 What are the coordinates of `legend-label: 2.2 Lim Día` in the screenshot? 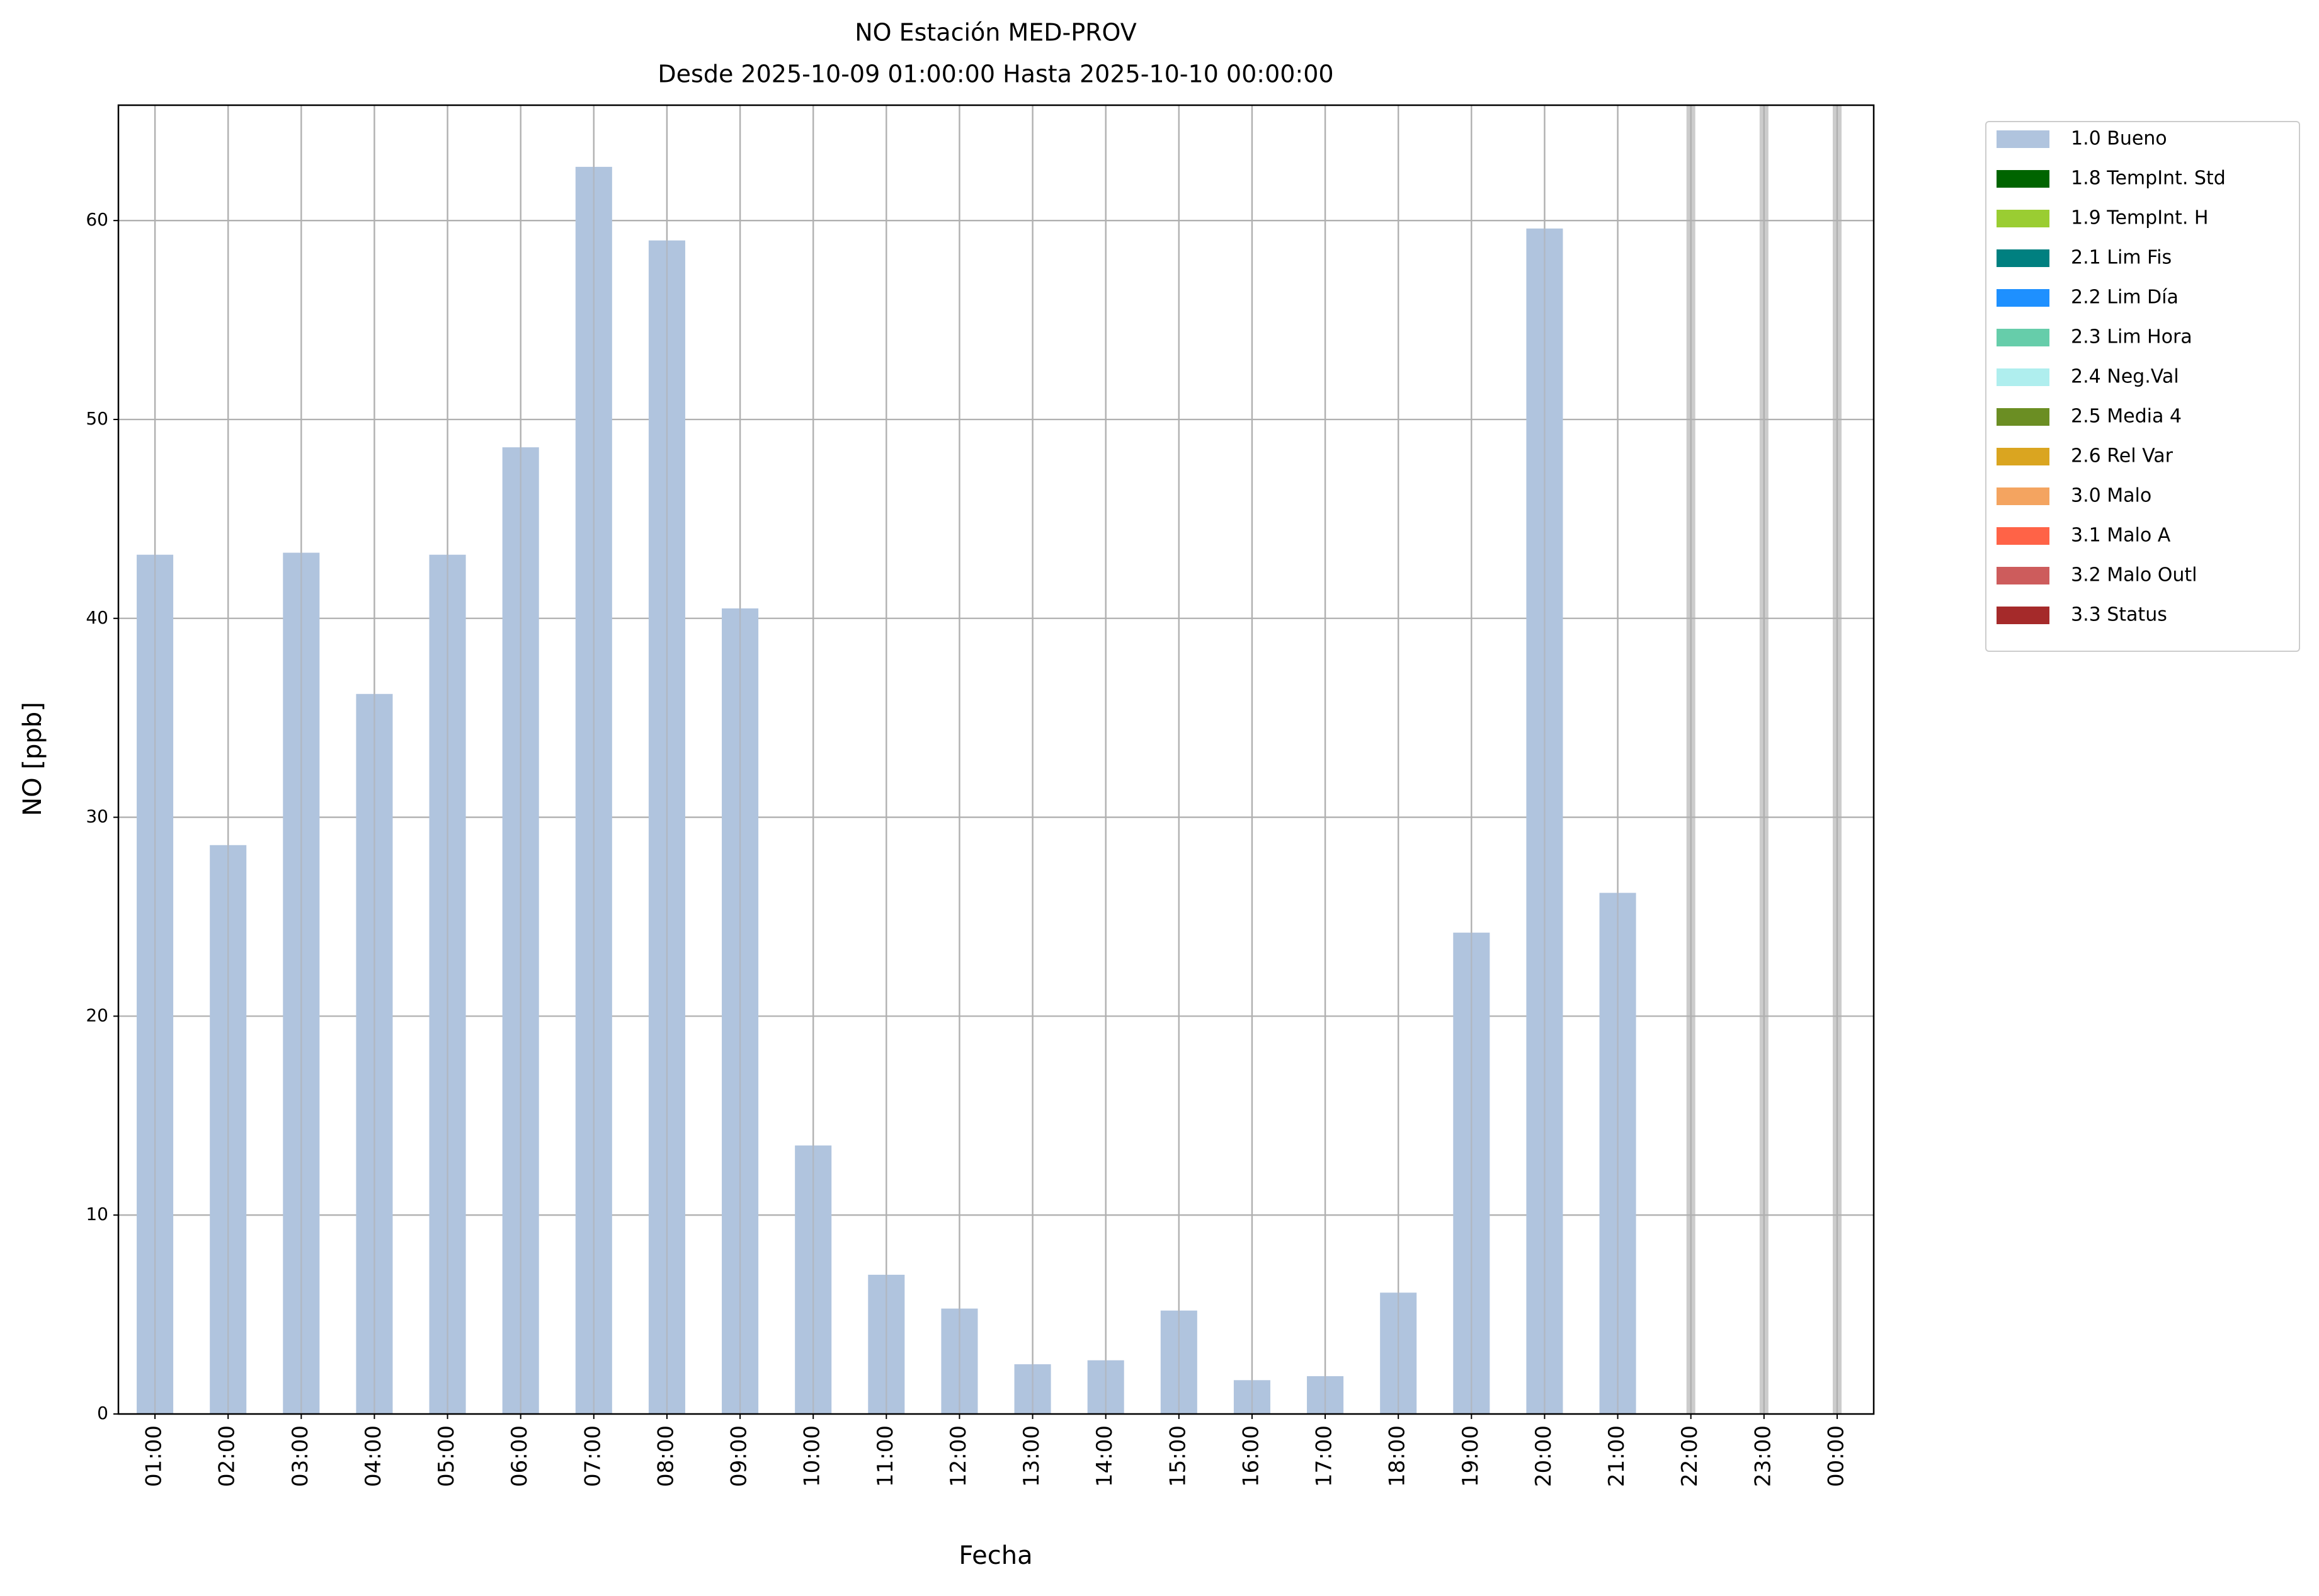 It's located at (2125, 298).